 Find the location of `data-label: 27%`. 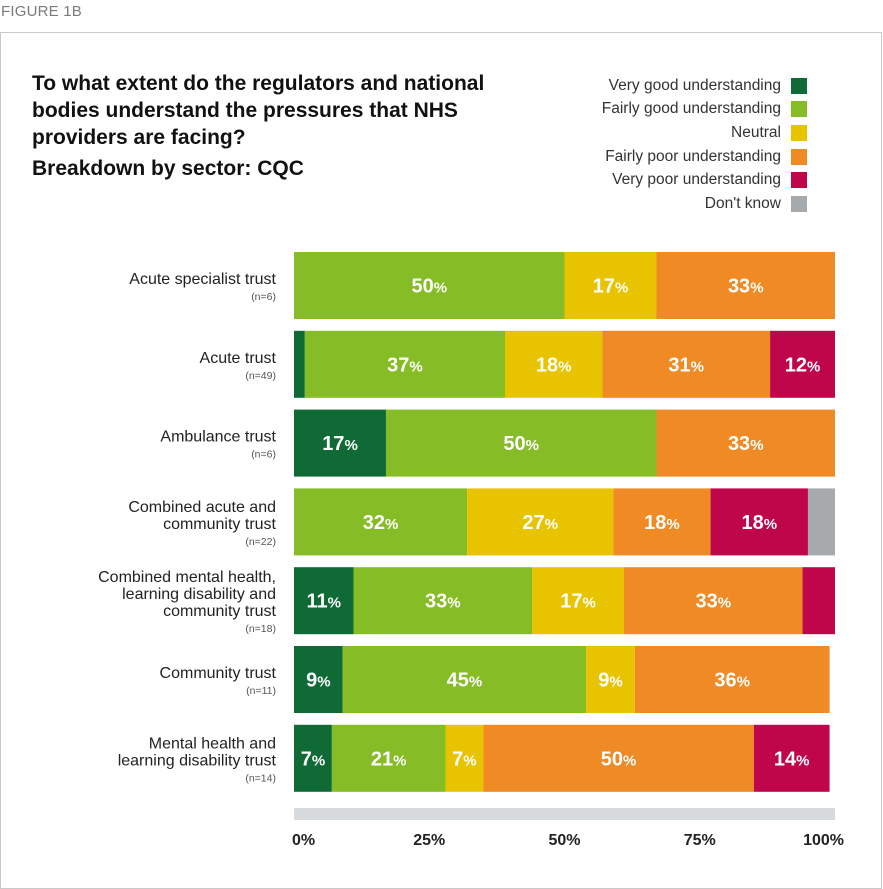

data-label: 27% is located at coordinates (540, 523).